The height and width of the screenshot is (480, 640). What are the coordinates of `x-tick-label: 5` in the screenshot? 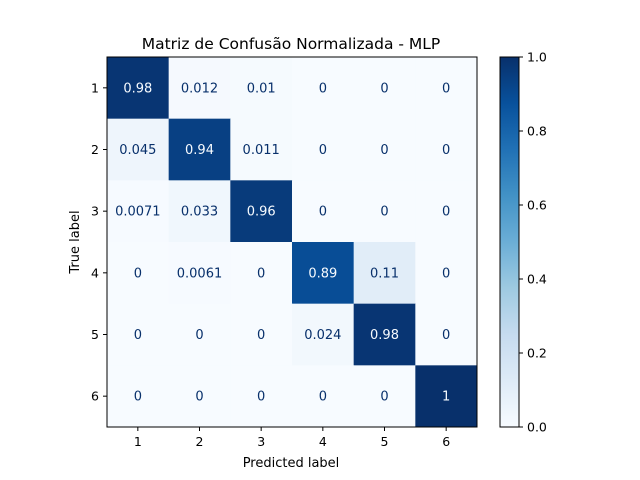 It's located at (385, 441).